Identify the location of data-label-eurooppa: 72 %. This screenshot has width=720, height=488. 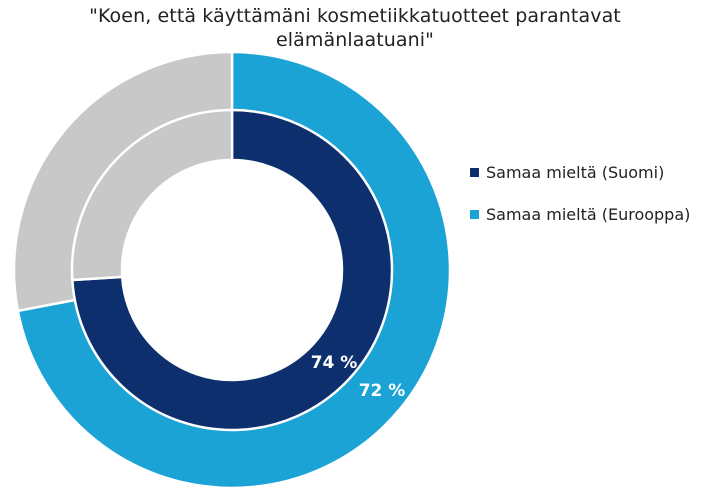
(382, 391).